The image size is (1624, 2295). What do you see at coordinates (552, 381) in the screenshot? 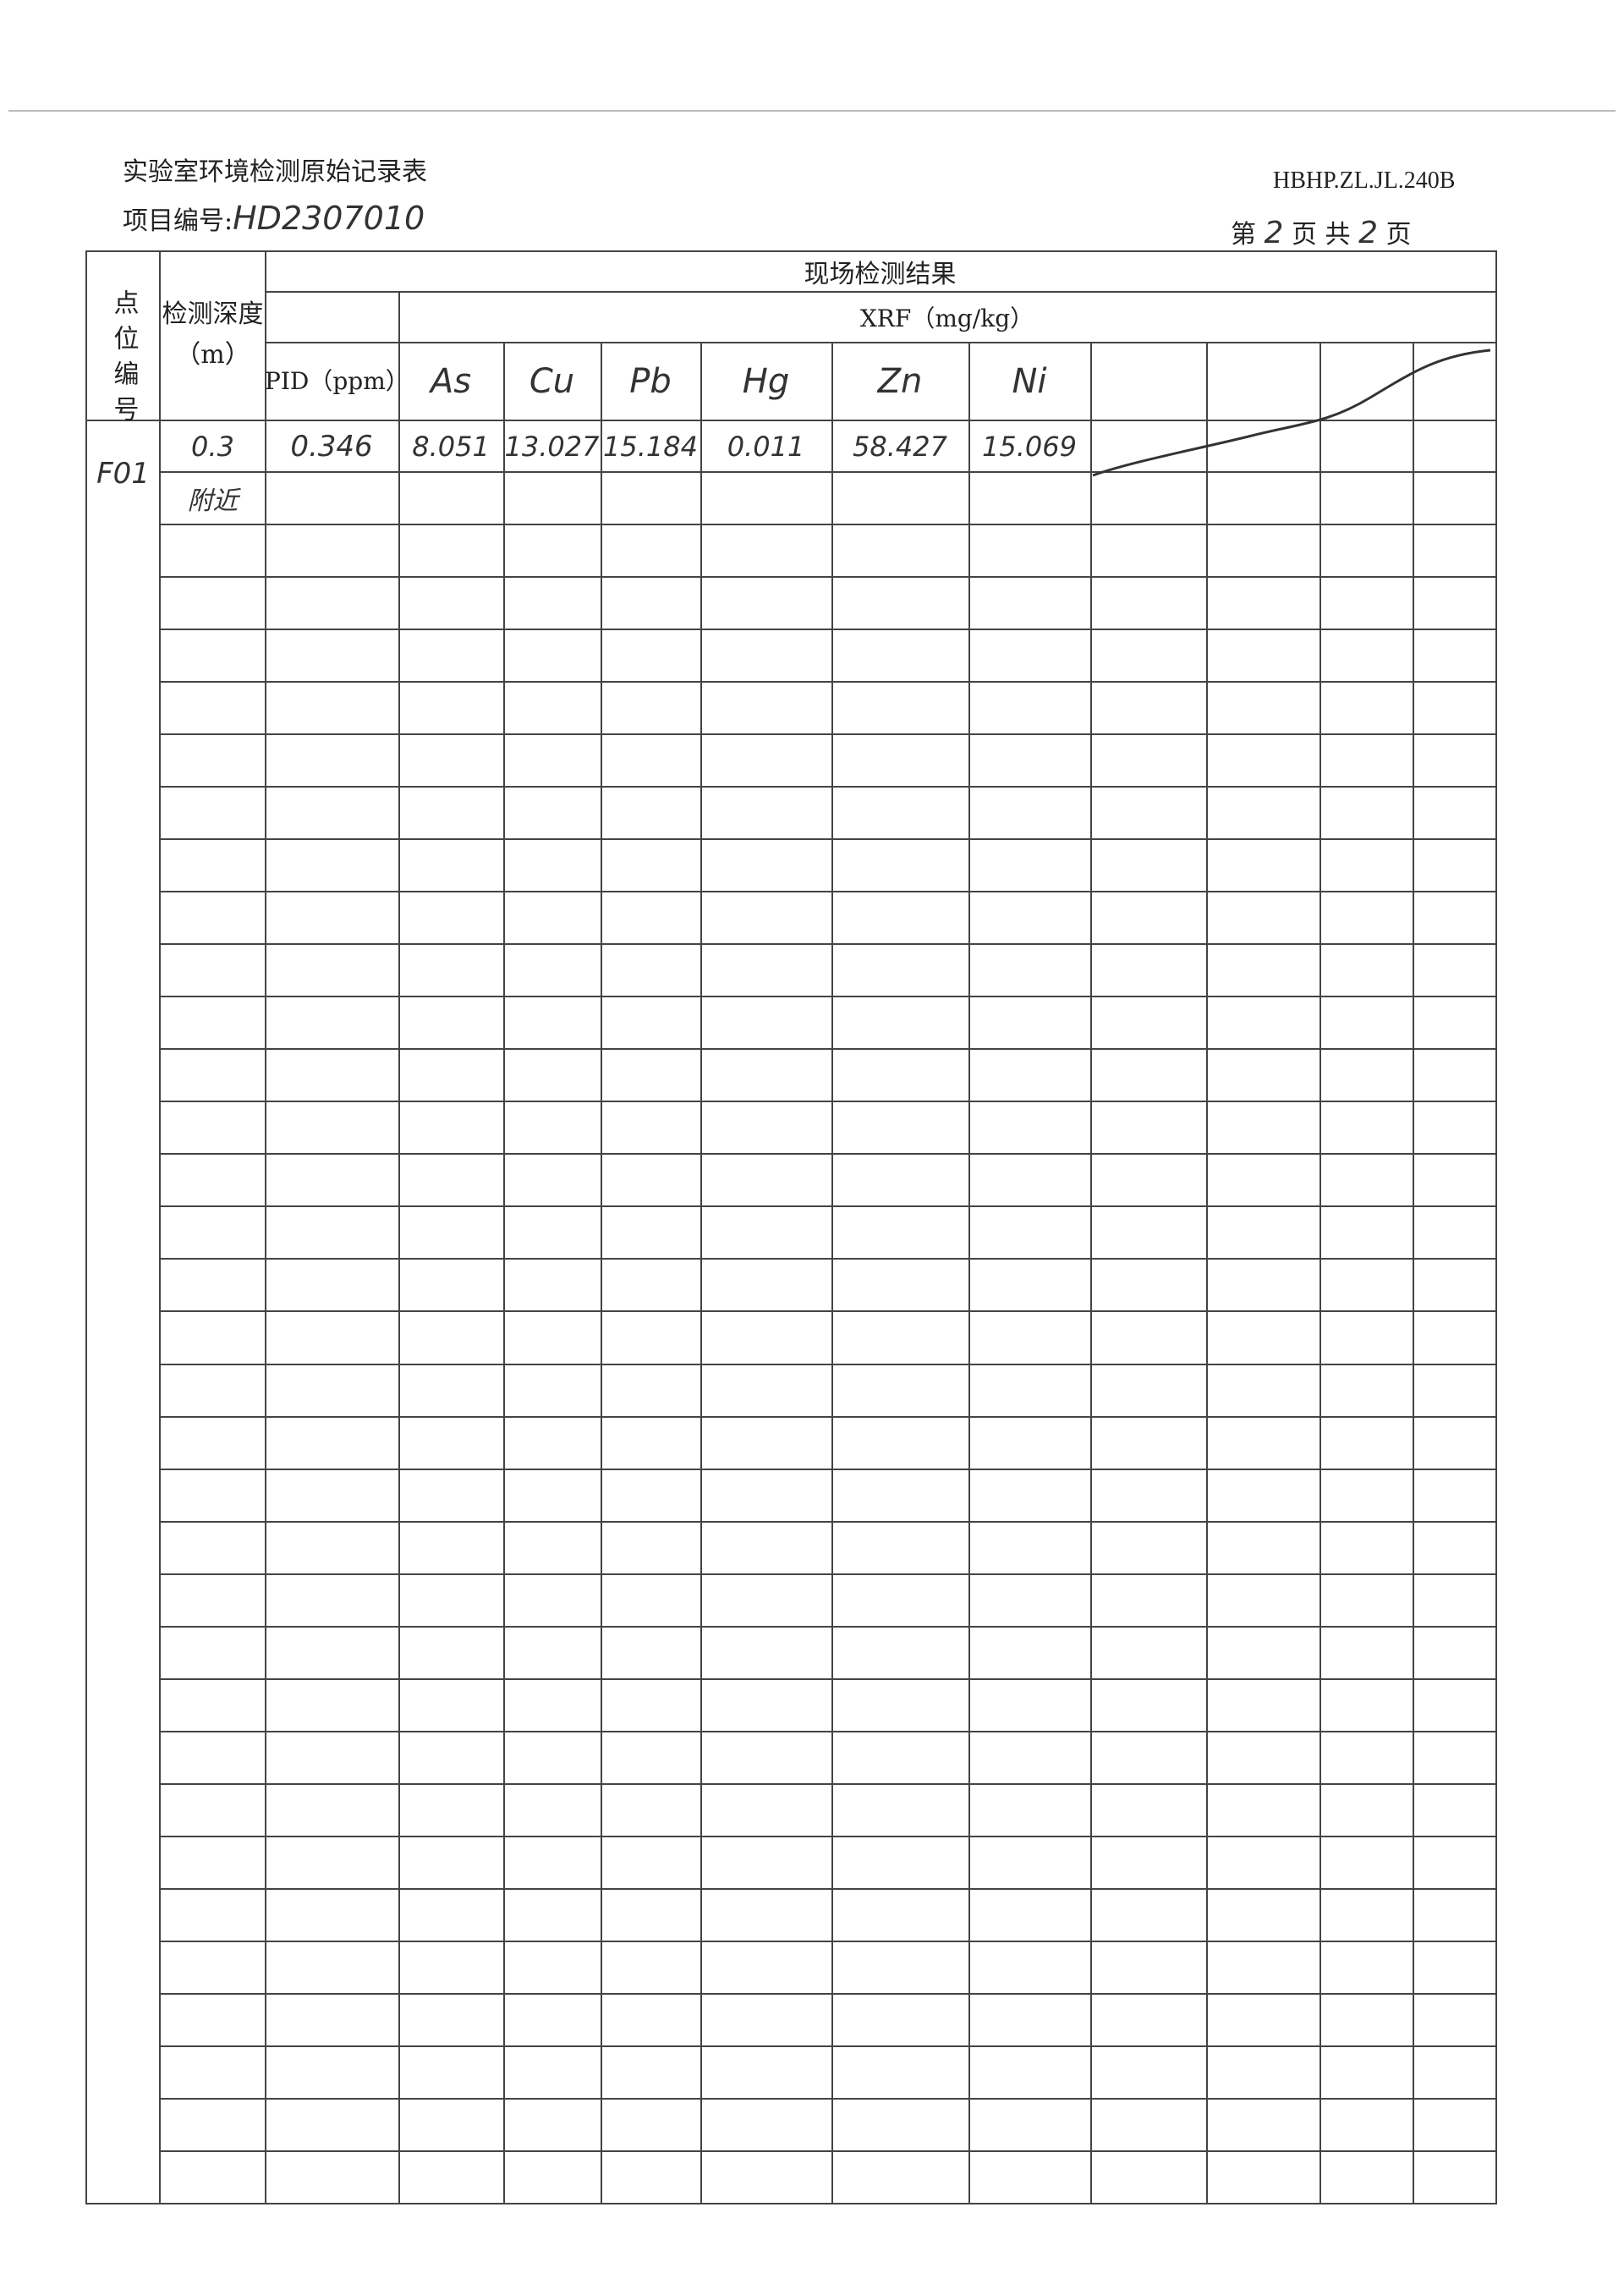
I see `header-element-cu: Cu` at bounding box center [552, 381].